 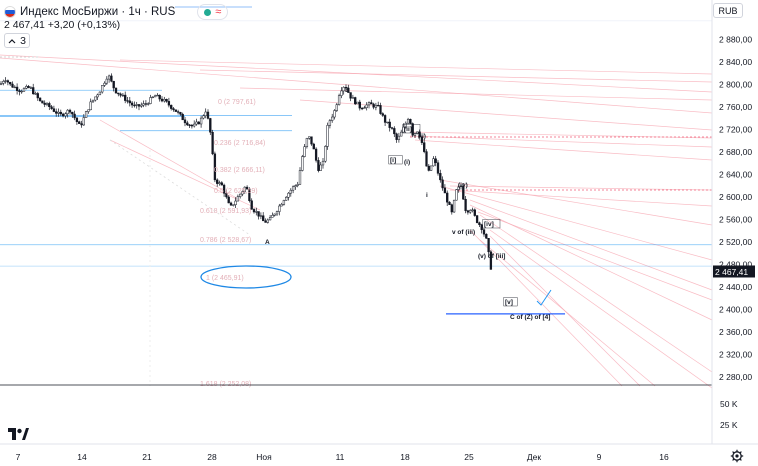 I want to click on wave-label-box, so click(x=491, y=224).